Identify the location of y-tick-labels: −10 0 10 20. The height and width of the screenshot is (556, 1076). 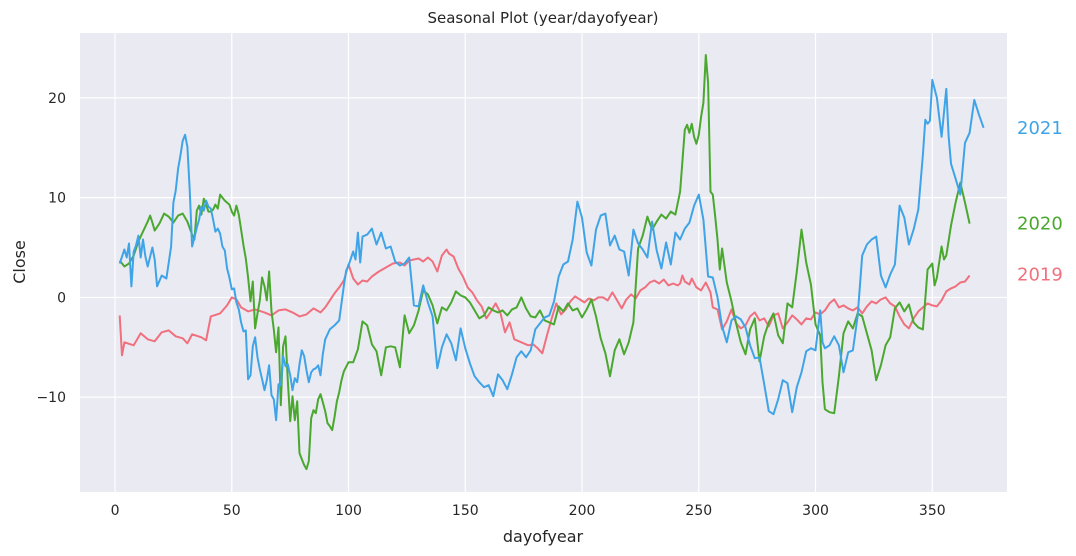
(51, 248).